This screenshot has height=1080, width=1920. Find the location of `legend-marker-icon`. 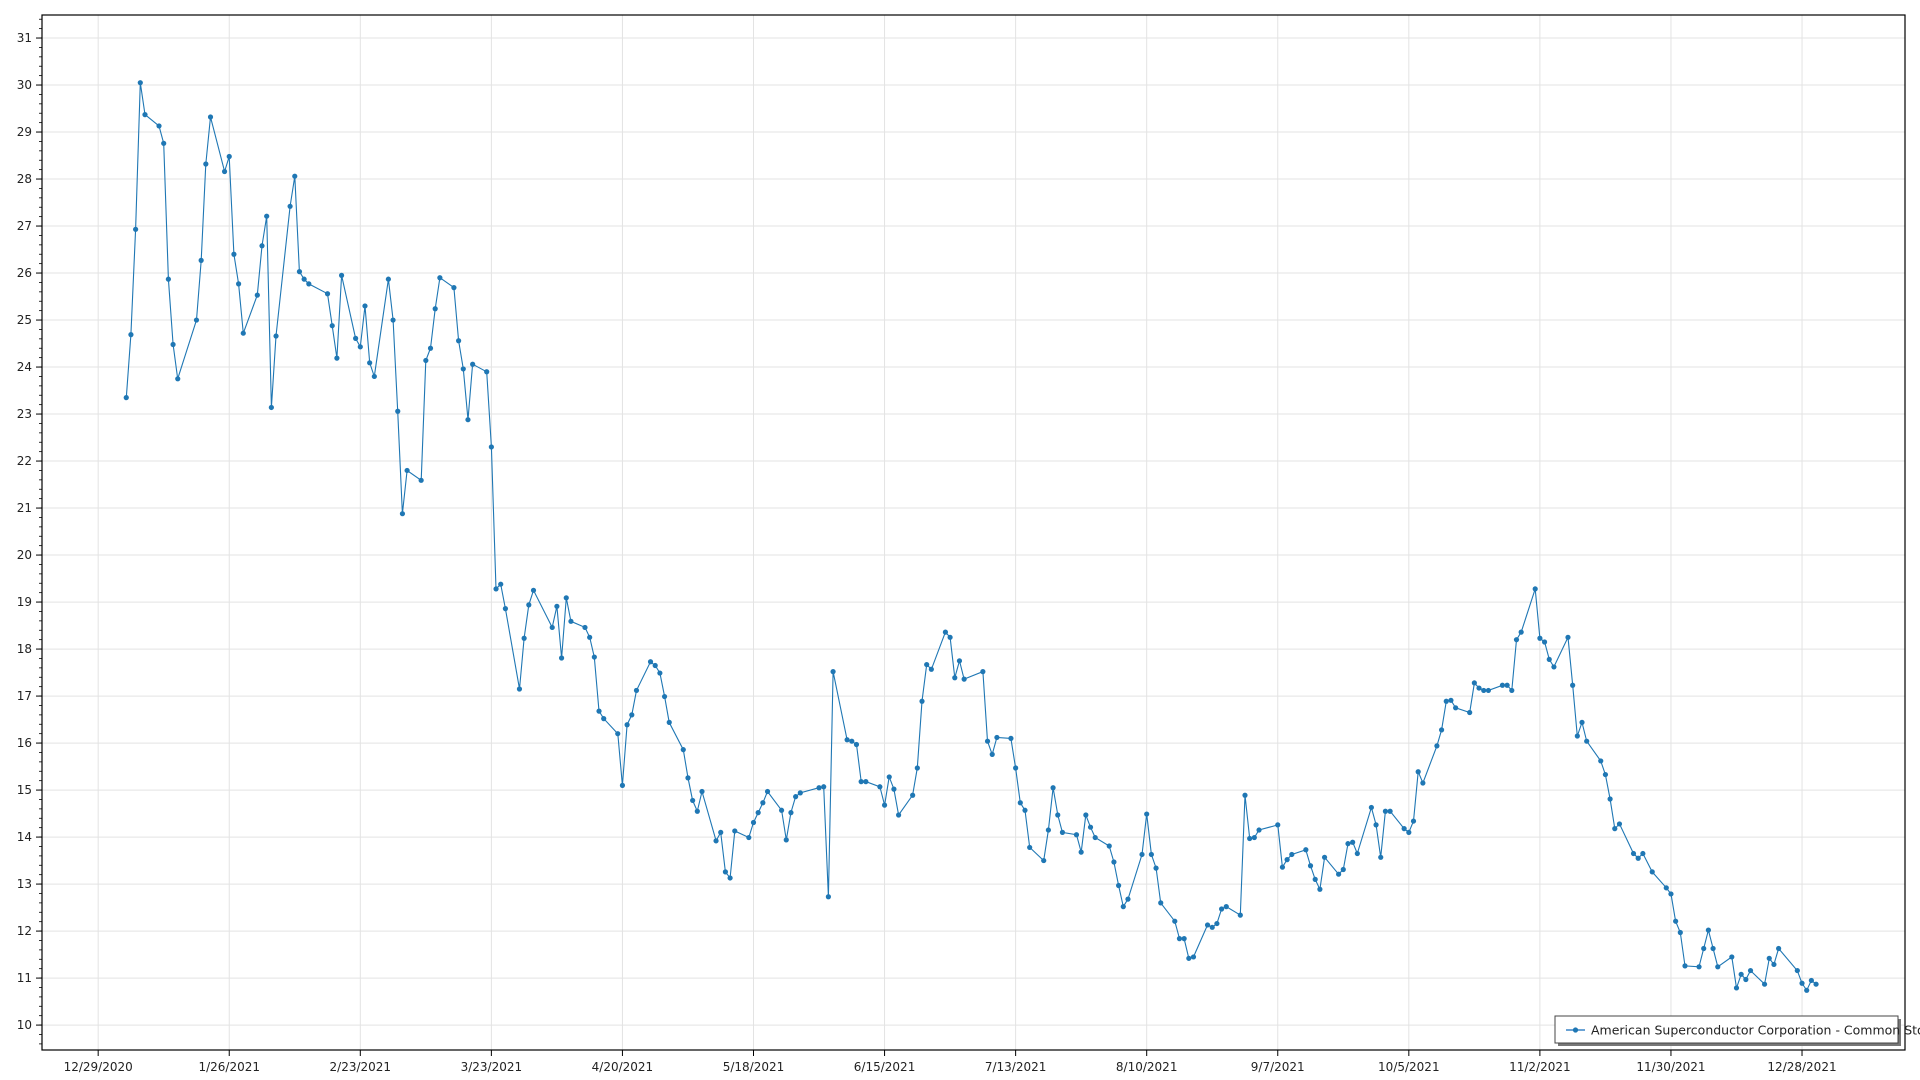

legend-marker-icon is located at coordinates (1575, 1030).